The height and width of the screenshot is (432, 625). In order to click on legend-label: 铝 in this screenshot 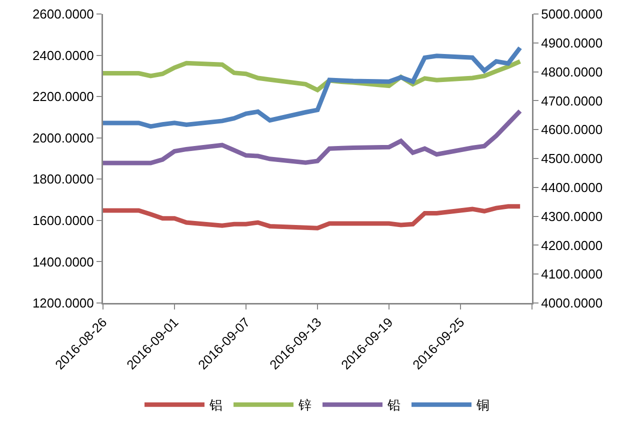, I will do `click(215, 405)`.